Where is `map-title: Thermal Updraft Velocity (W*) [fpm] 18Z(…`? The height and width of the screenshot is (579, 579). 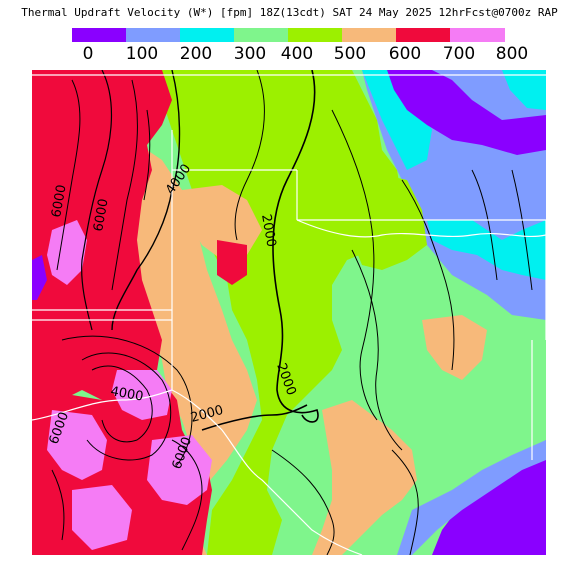 map-title: Thermal Updraft Velocity (W*) [fpm] 18Z(… is located at coordinates (289, 12).